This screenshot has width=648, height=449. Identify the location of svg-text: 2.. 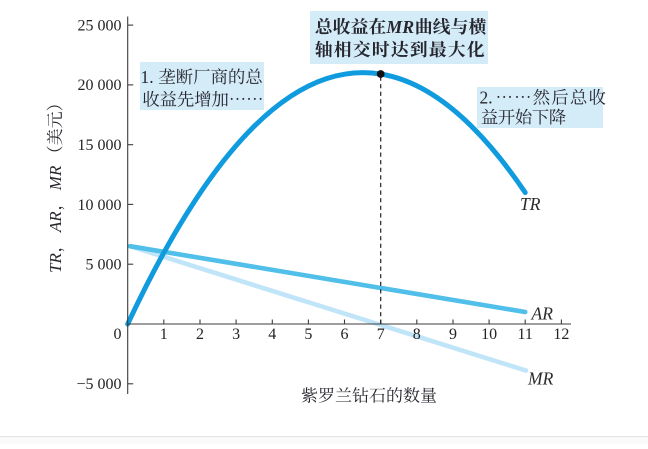
(486, 98).